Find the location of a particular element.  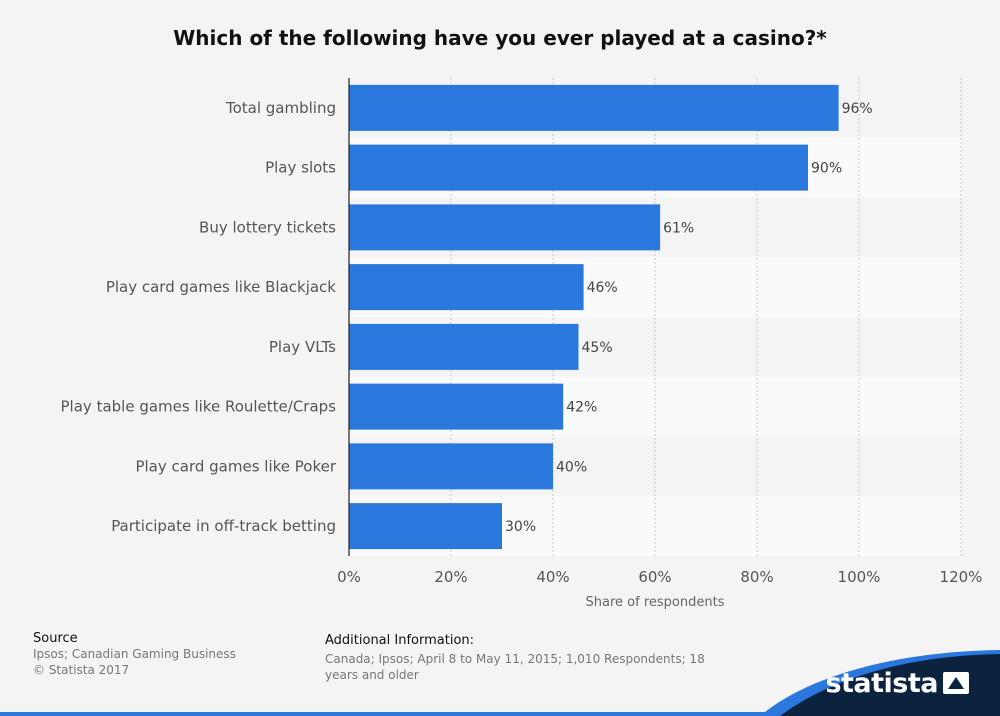

source-heading: Source is located at coordinates (55, 638).